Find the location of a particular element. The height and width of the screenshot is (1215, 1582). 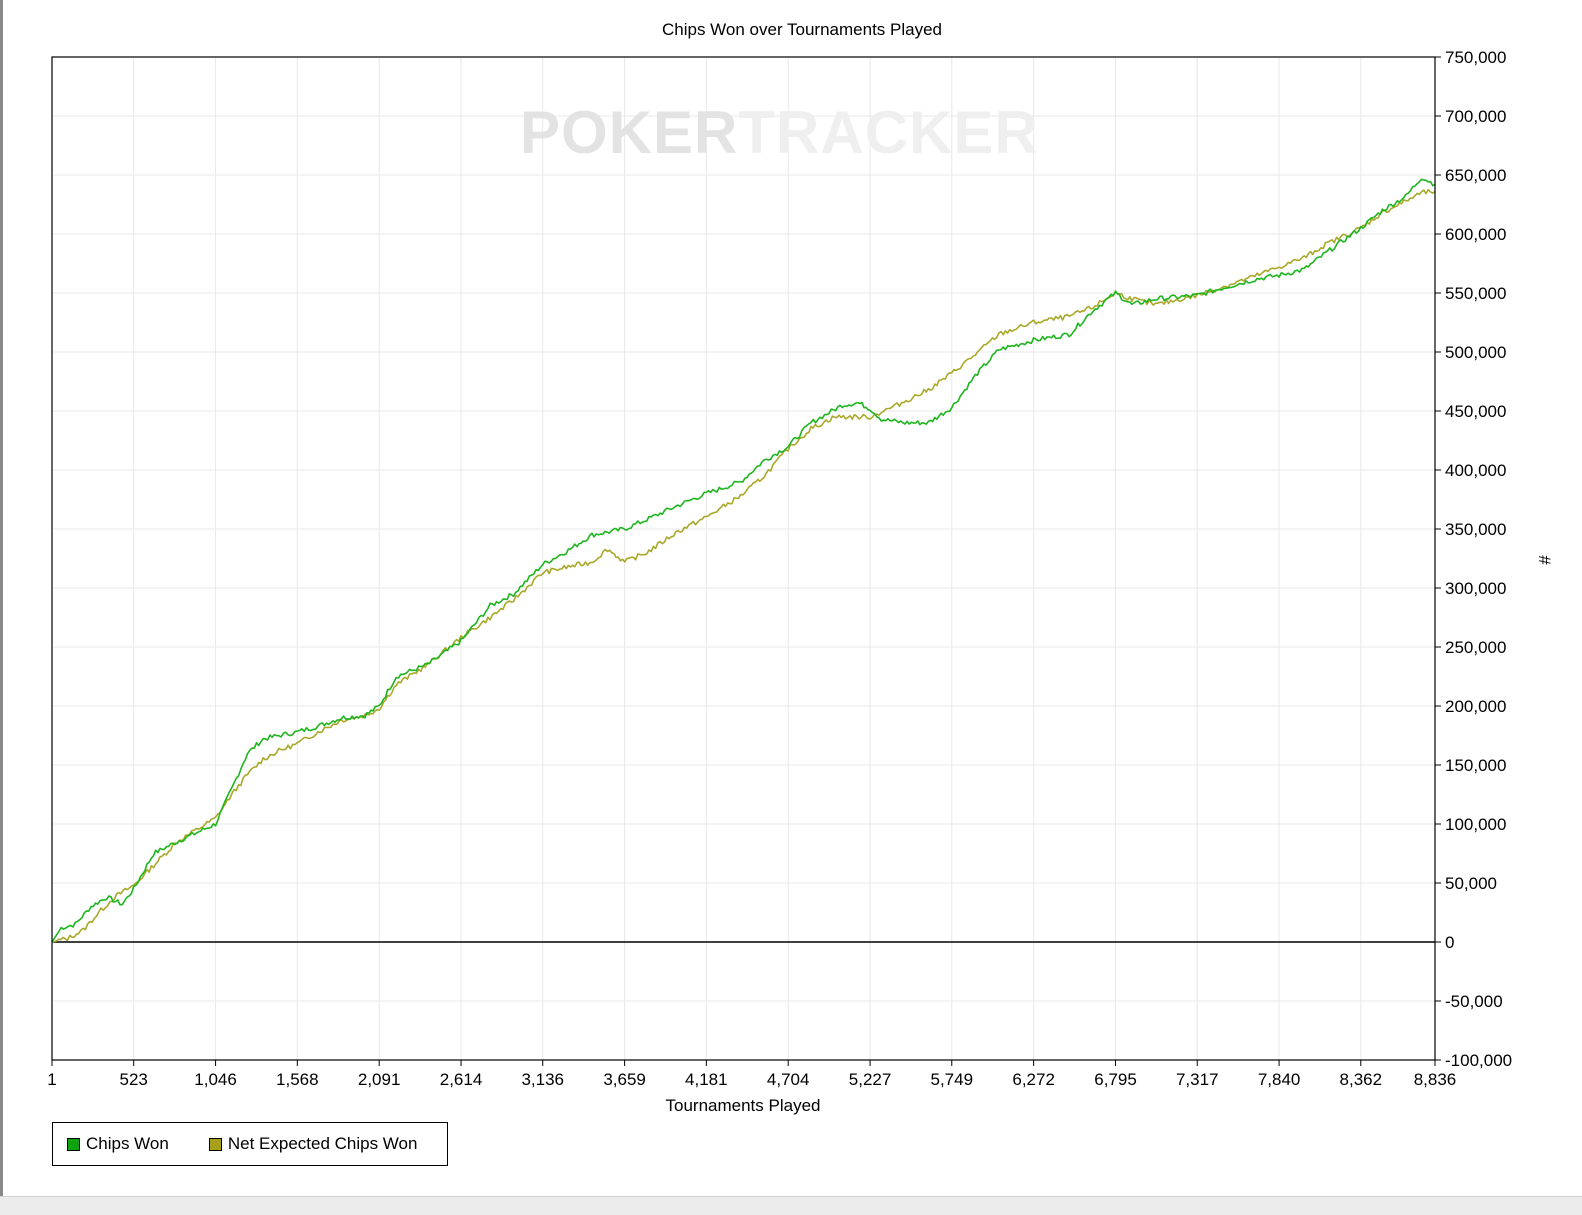

chart-title: Chips Won over Tournaments Played is located at coordinates (802, 29).